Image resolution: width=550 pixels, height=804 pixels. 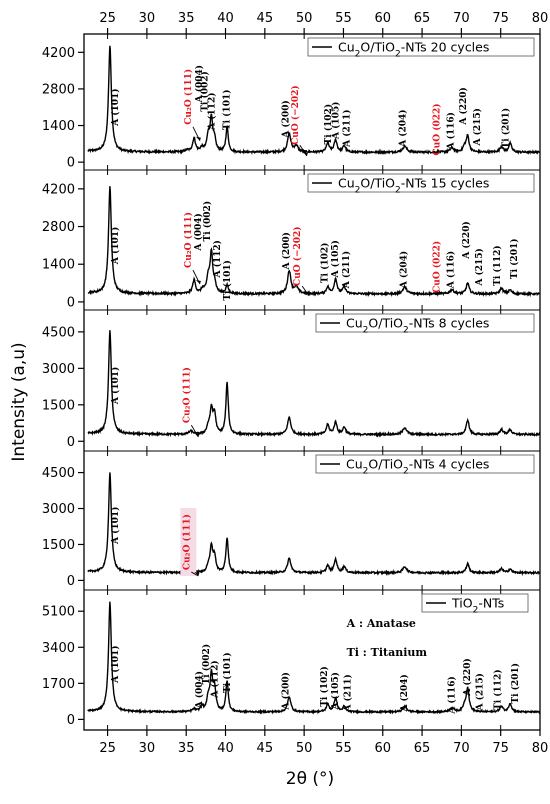 What do you see at coordinates (462, 603) in the screenshot?
I see `legend-part: TiO` at bounding box center [462, 603].